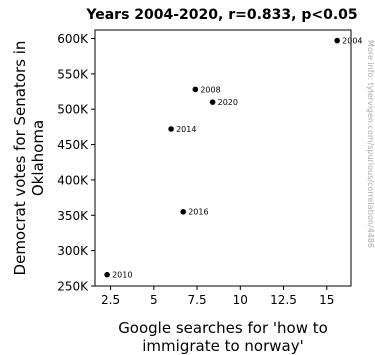 Image resolution: width=375 pixels, height=355 pixels. Describe the element at coordinates (73, 110) in the screenshot. I see `y-tick-label: 500K` at that location.